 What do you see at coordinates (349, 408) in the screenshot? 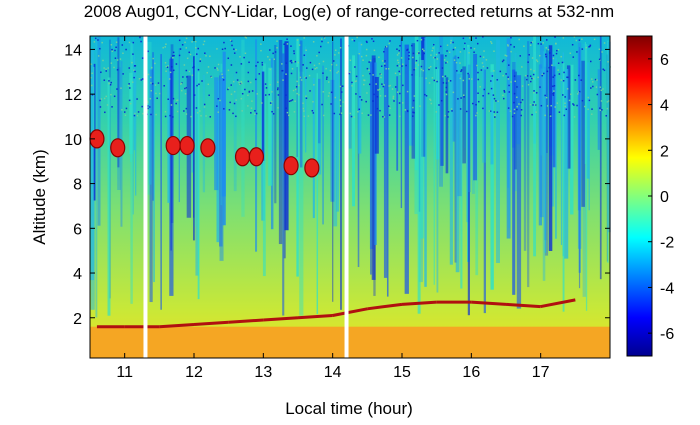
I see `x-axis-label: Local time (hour)` at bounding box center [349, 408].